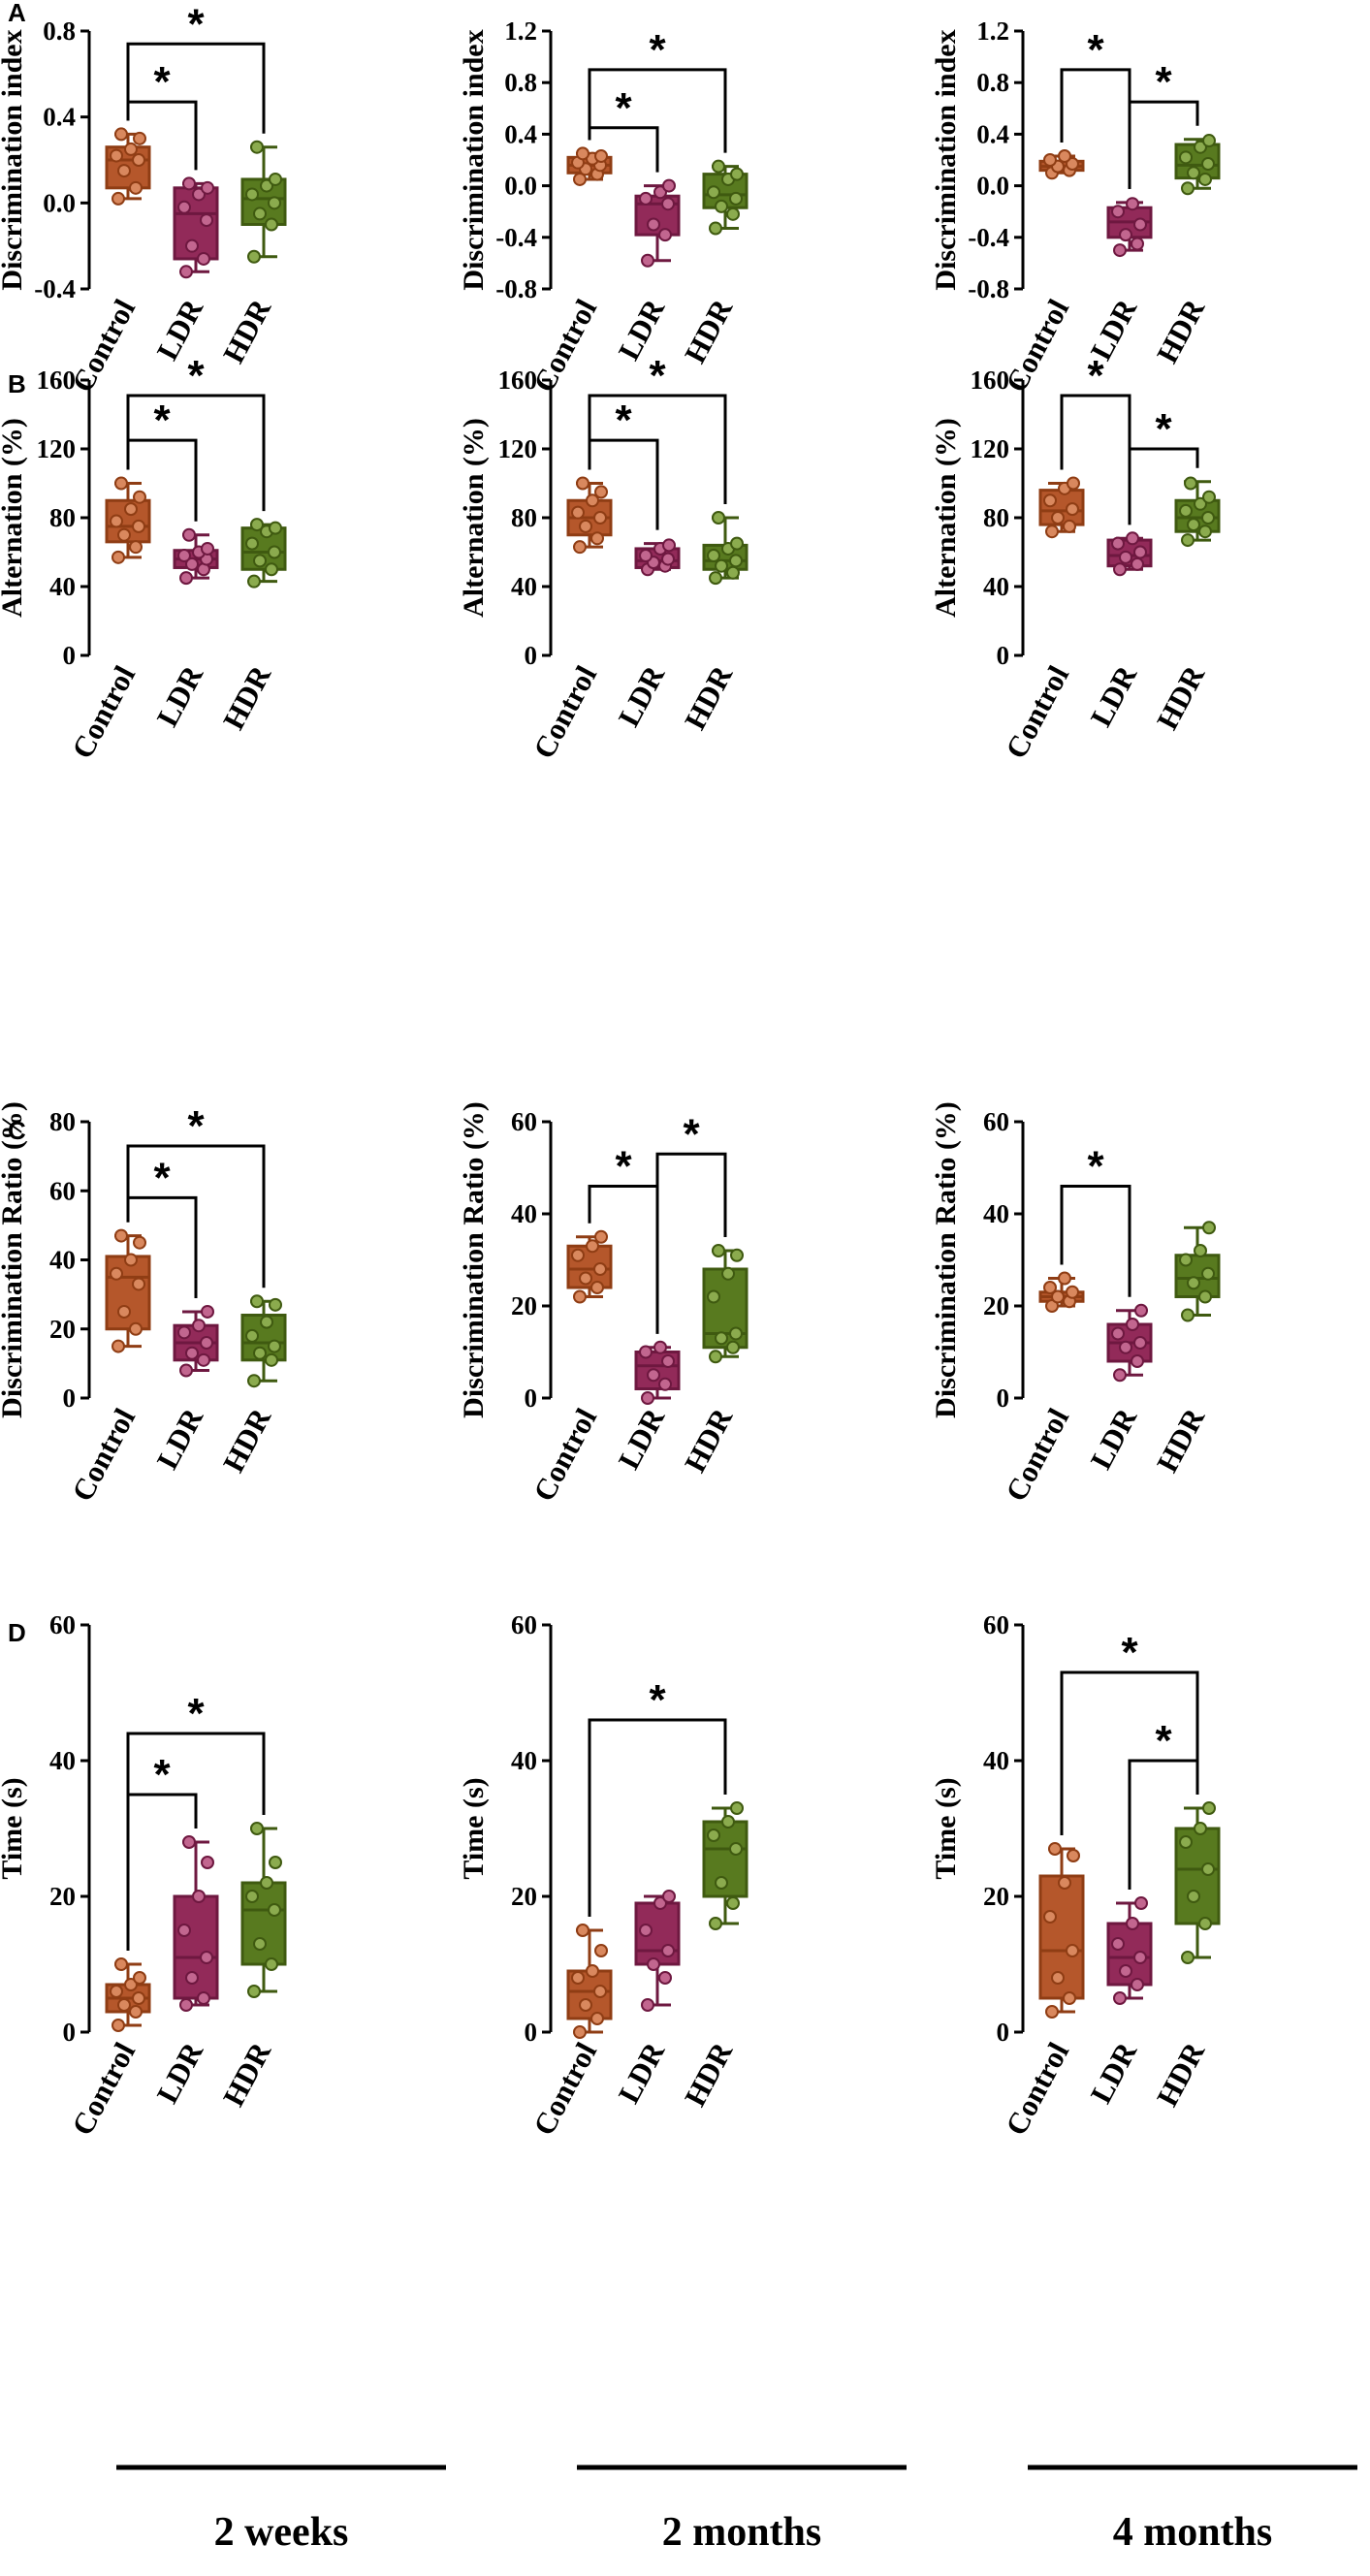 This screenshot has width=1370, height=2576. What do you see at coordinates (62, 1896) in the screenshot?
I see `y-tick-label: 20` at bounding box center [62, 1896].